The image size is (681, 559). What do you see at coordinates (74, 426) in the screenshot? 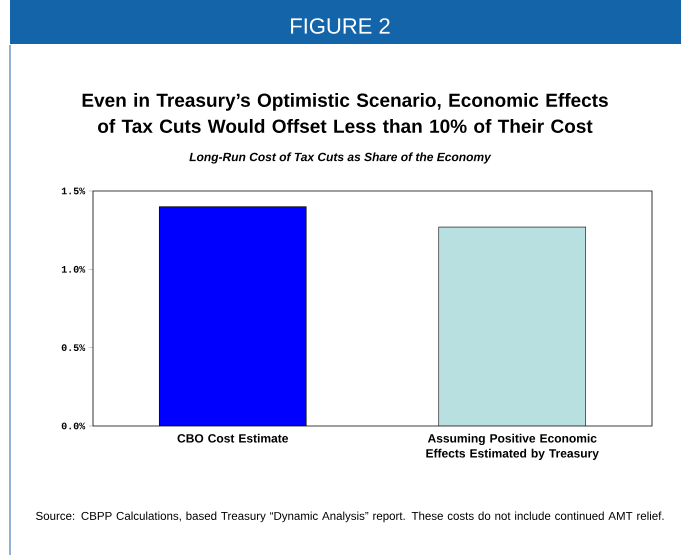
I see `y-tick-label: 0.0%` at bounding box center [74, 426].